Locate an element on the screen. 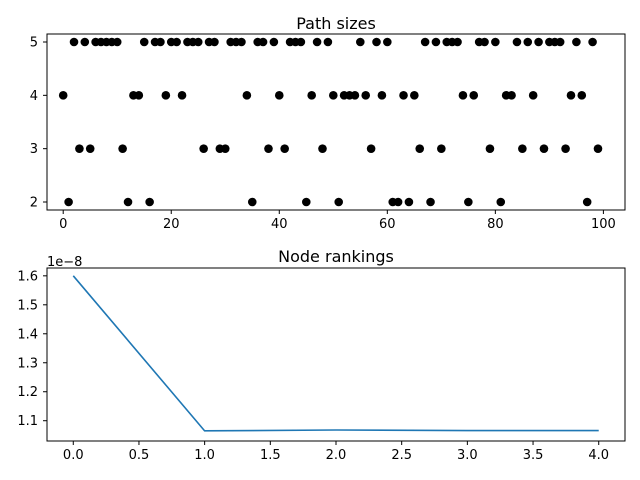 The width and height of the screenshot is (640, 480). y-tick-label: 1.2 is located at coordinates (27, 392).